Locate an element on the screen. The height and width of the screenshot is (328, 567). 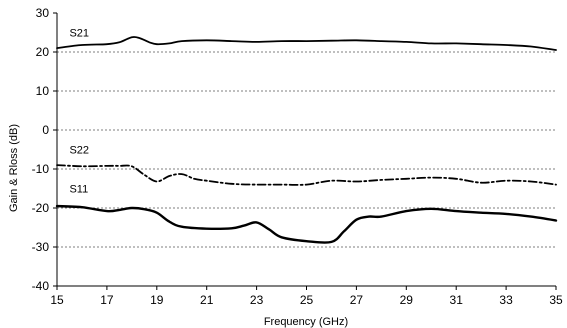
series-label-s11: S11 is located at coordinates (78, 190).